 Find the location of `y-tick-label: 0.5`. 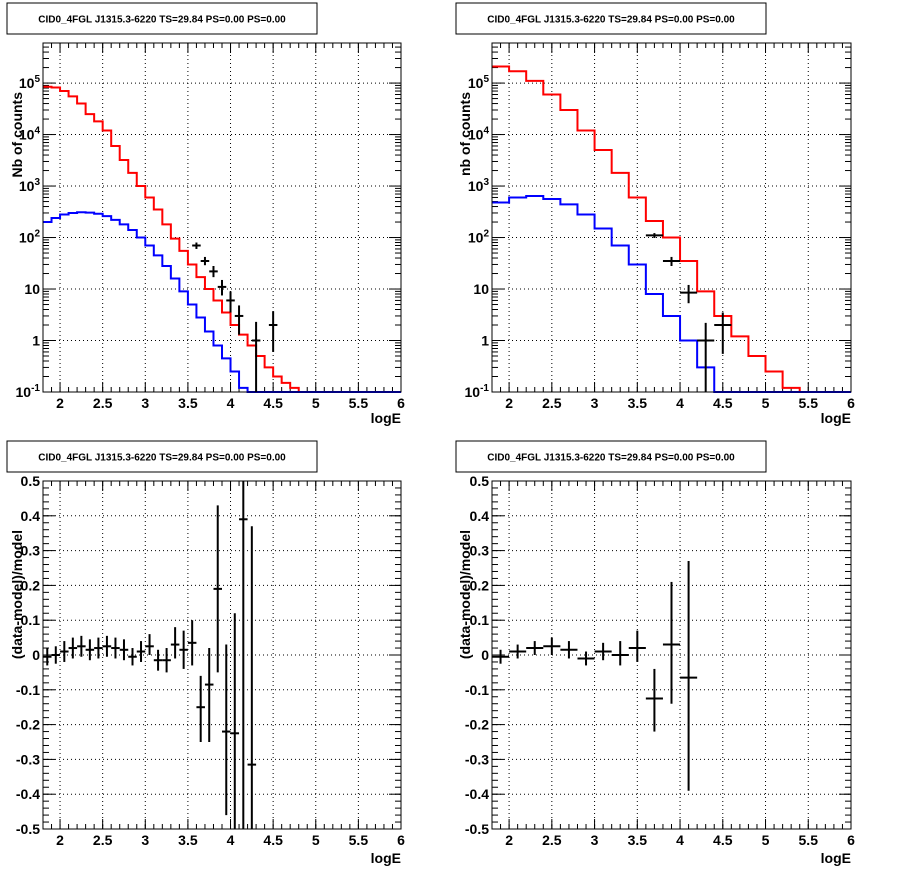

y-tick-label: 0.5 is located at coordinates (31, 481).